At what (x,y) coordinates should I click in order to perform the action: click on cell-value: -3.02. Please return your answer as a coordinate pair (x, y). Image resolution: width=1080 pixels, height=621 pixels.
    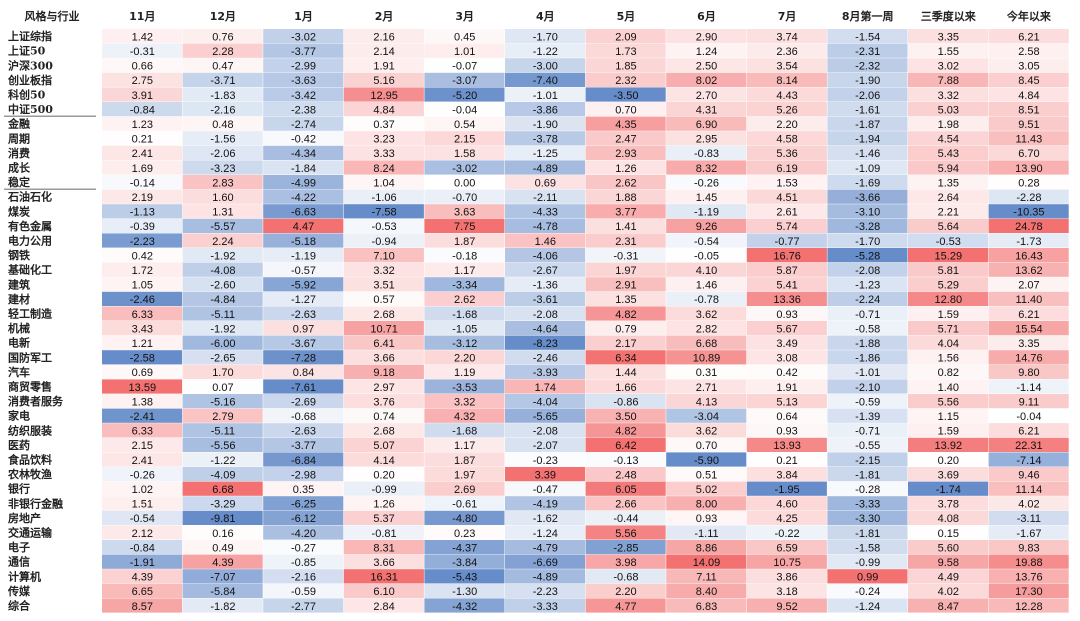
    Looking at the image, I should click on (464, 169).